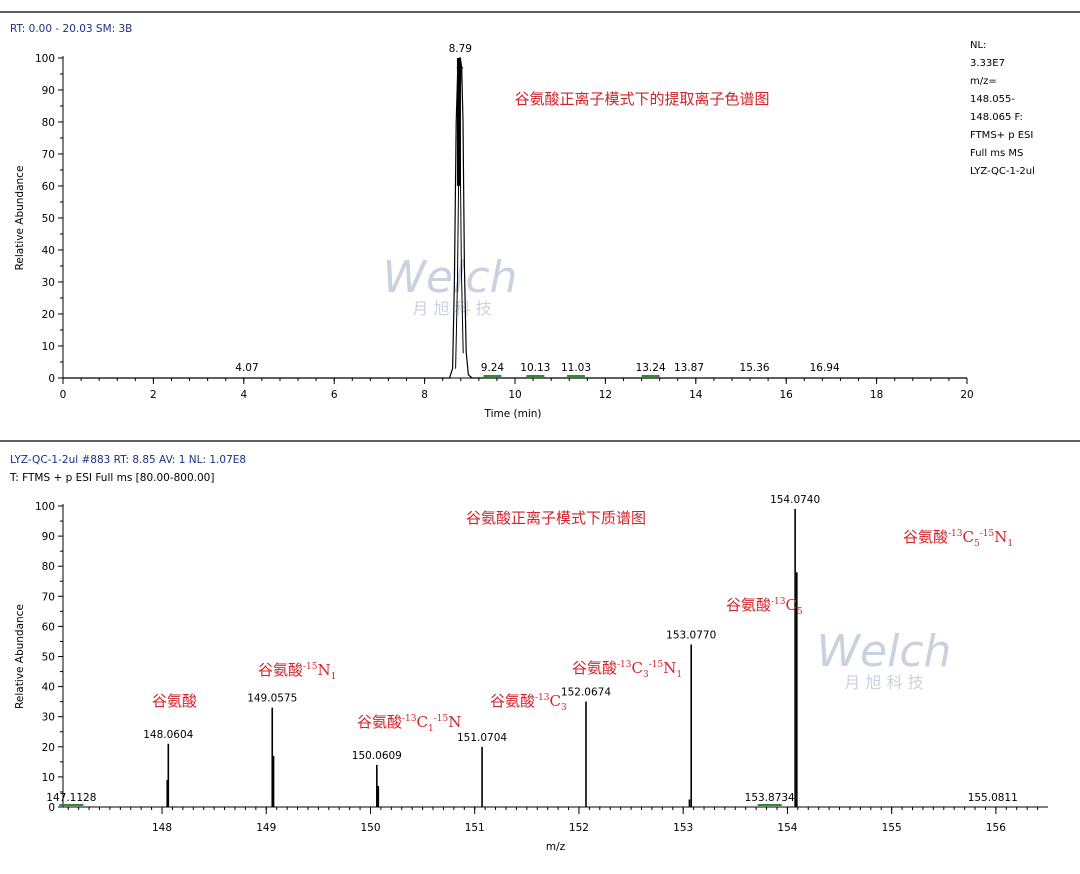 This screenshot has width=1080, height=874. I want to click on x-axis-label: m/z, so click(556, 847).